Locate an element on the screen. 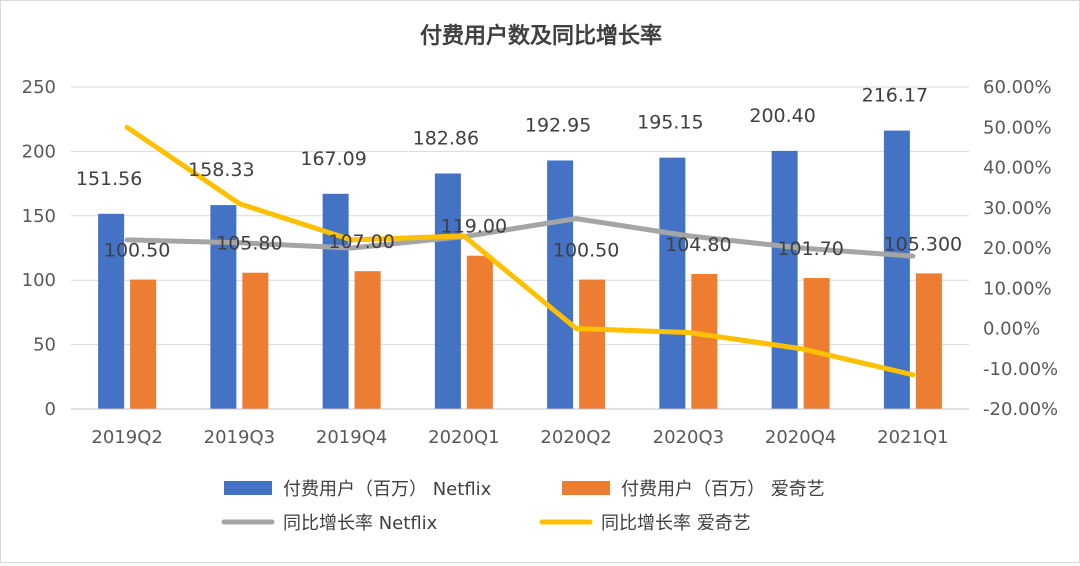 The image size is (1080, 566). x-axis-tick-label: 2019Q4 is located at coordinates (351, 437).